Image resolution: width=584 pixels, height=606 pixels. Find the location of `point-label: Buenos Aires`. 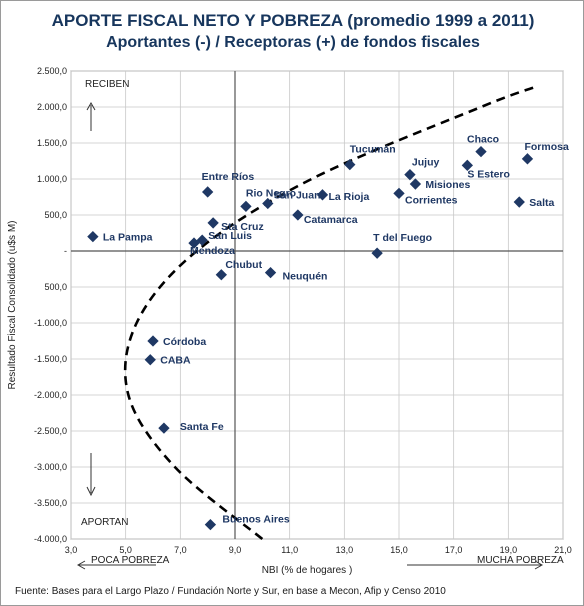

point-label: Buenos Aires is located at coordinates (255, 520).